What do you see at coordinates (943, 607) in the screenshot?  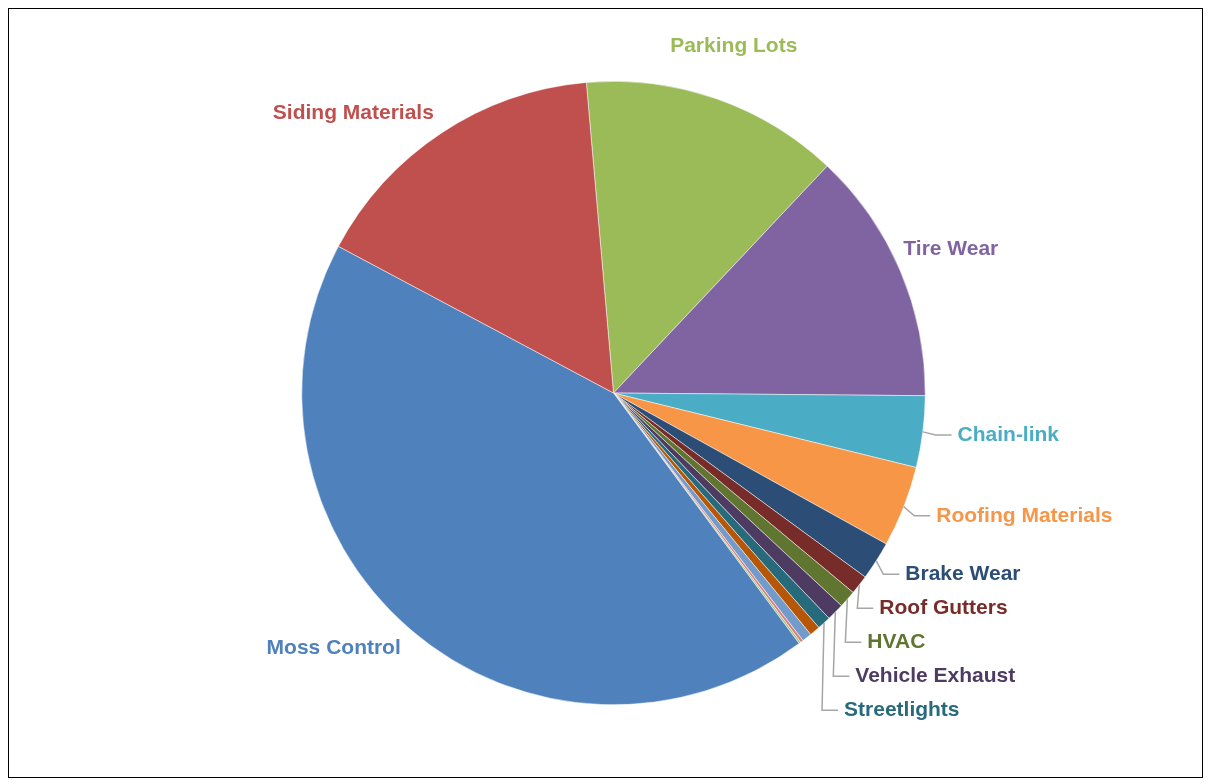 I see `slice-label: Roof Gutters` at bounding box center [943, 607].